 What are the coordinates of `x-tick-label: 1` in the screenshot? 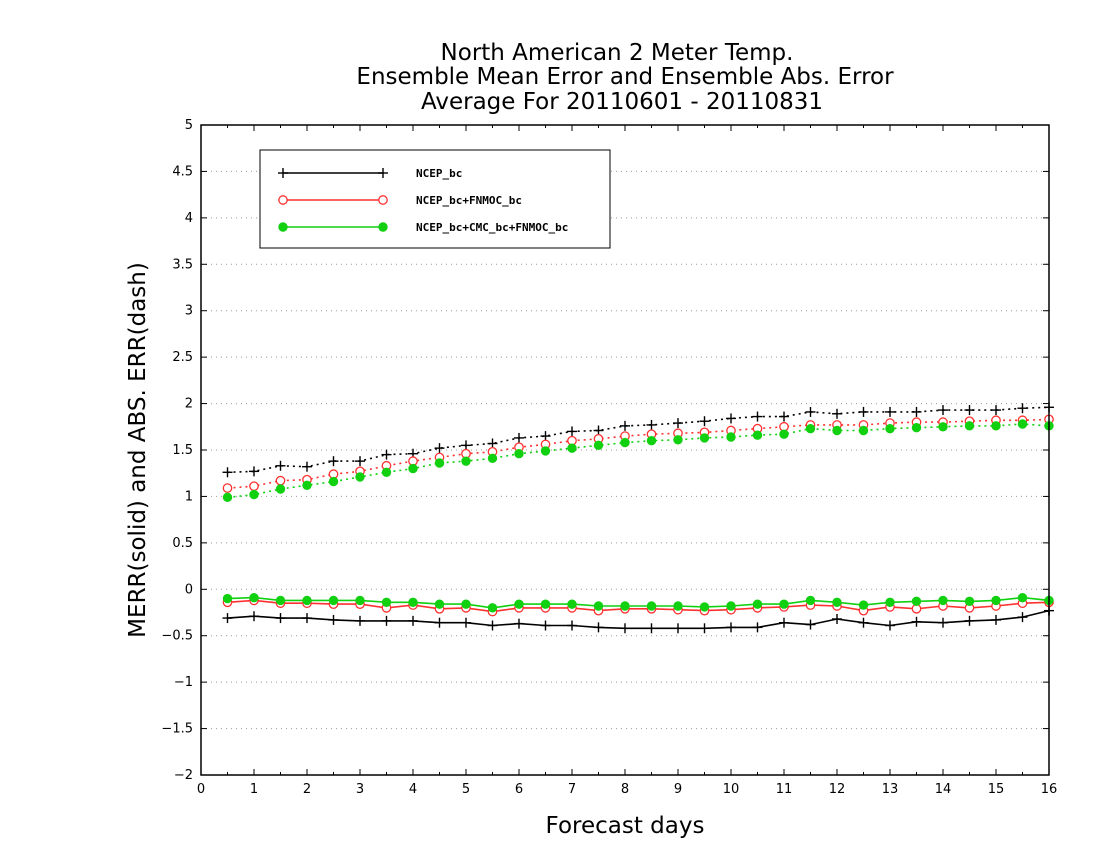 It's located at (254, 789).